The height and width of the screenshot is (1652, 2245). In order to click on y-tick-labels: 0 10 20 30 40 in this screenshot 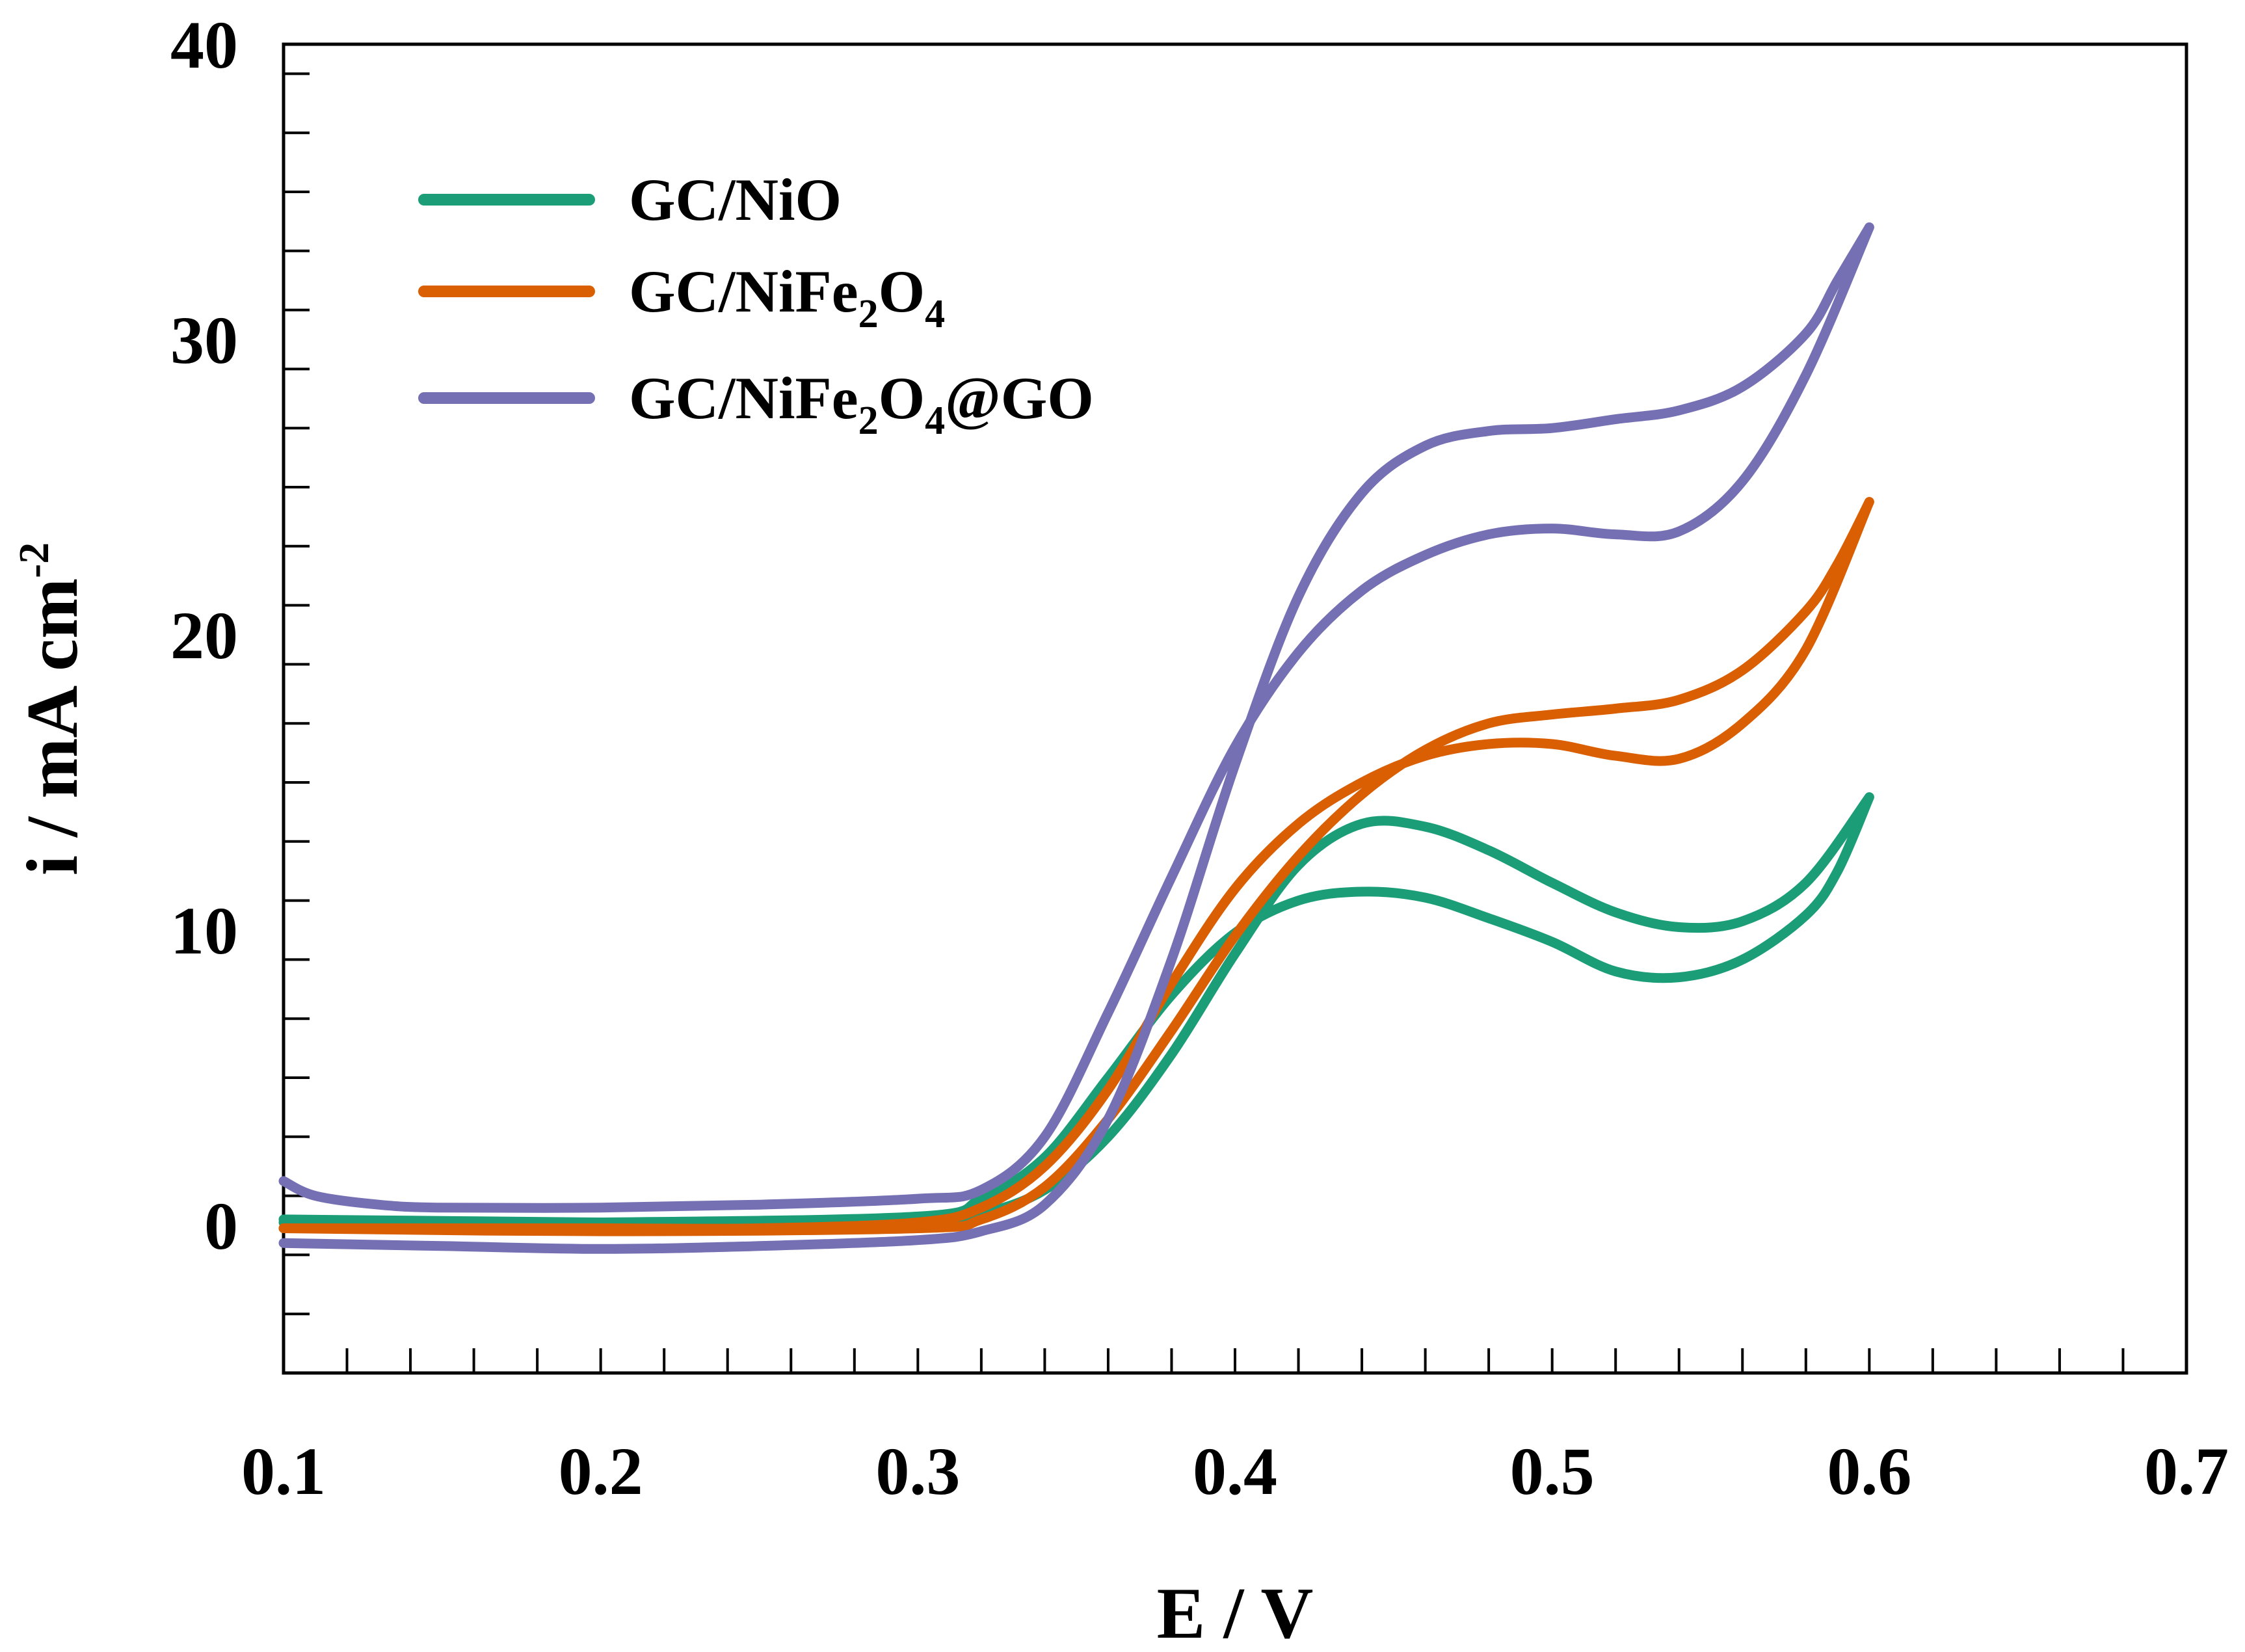, I will do `click(204, 636)`.